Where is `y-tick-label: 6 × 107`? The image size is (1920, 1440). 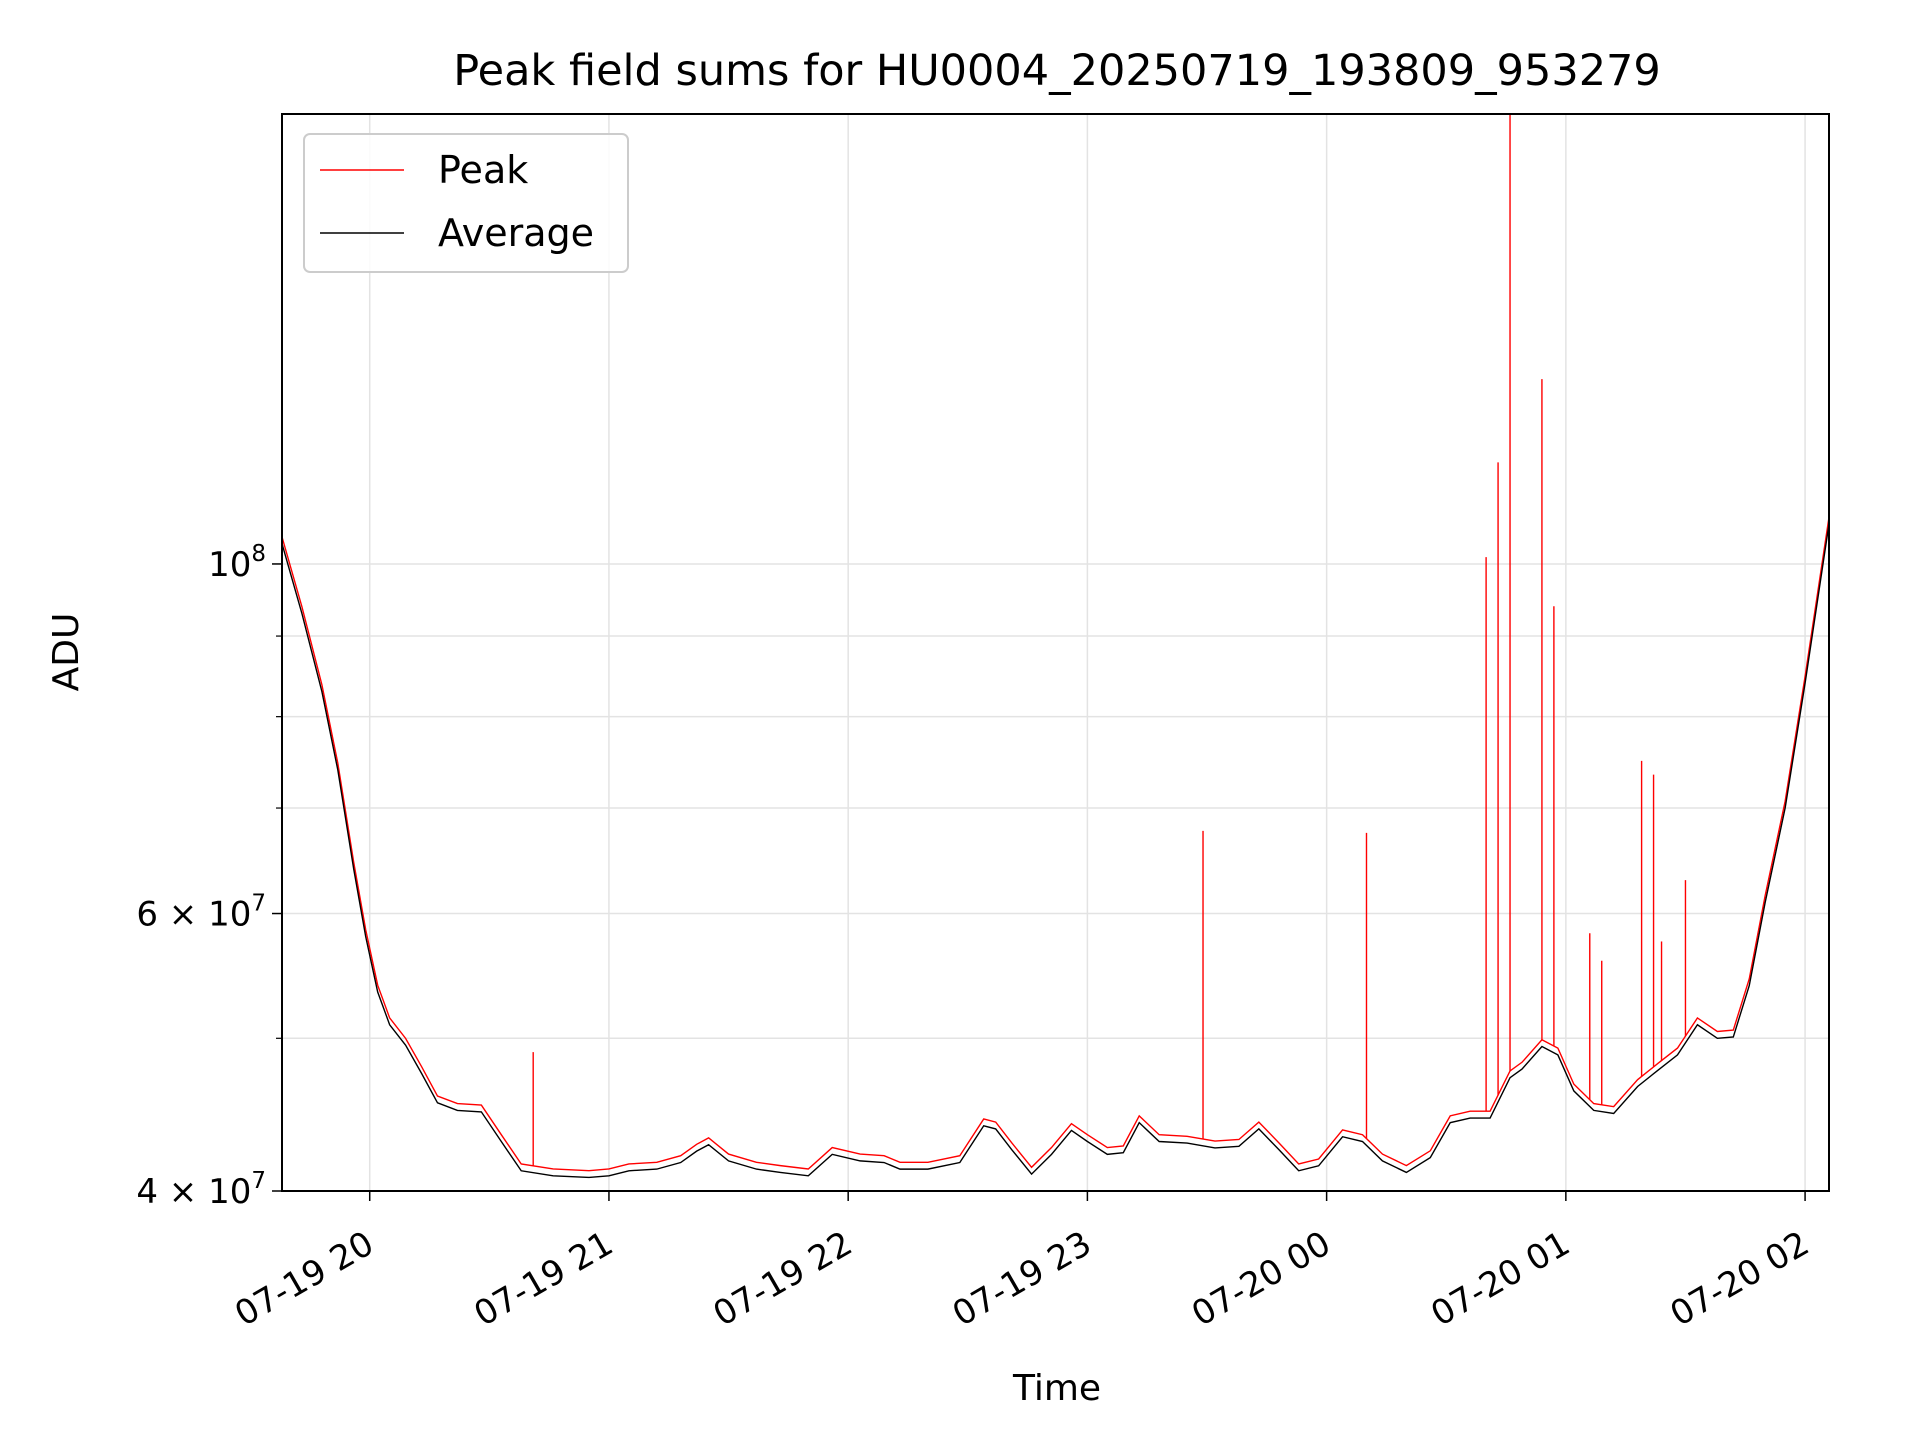
y-tick-label: 6 × 107 is located at coordinates (201, 913).